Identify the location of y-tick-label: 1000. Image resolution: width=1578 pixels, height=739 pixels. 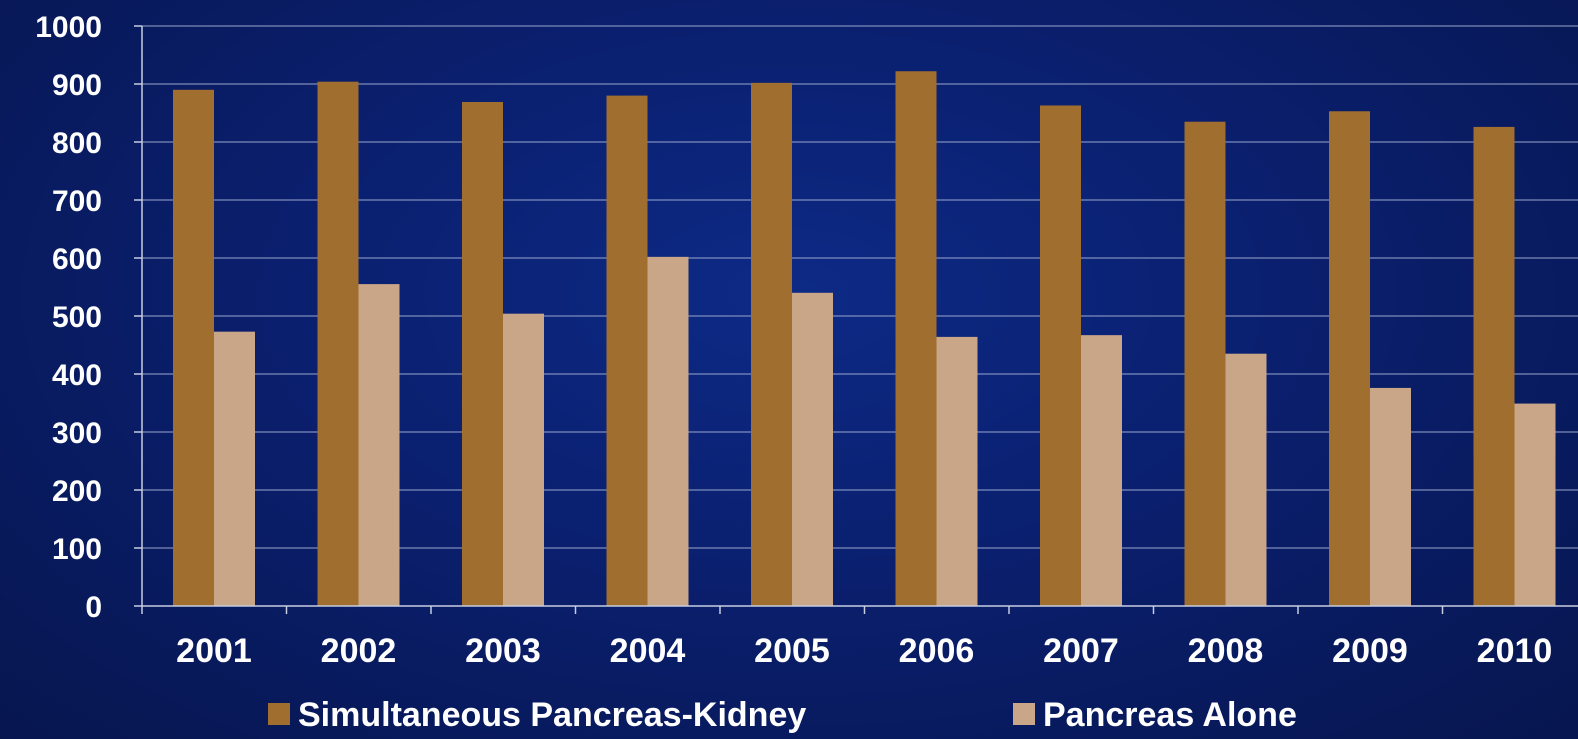
(68, 27).